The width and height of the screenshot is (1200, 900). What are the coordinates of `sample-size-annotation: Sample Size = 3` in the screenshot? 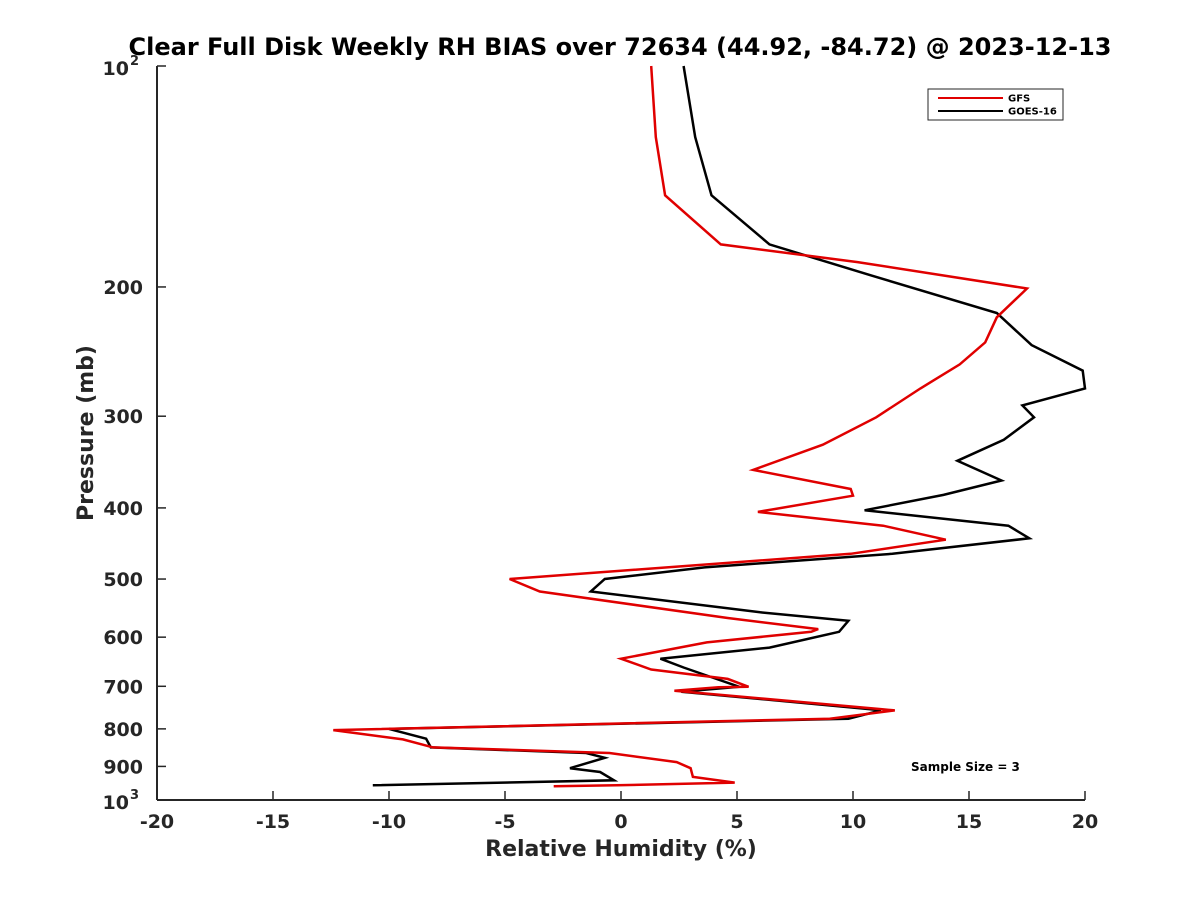 It's located at (965, 767).